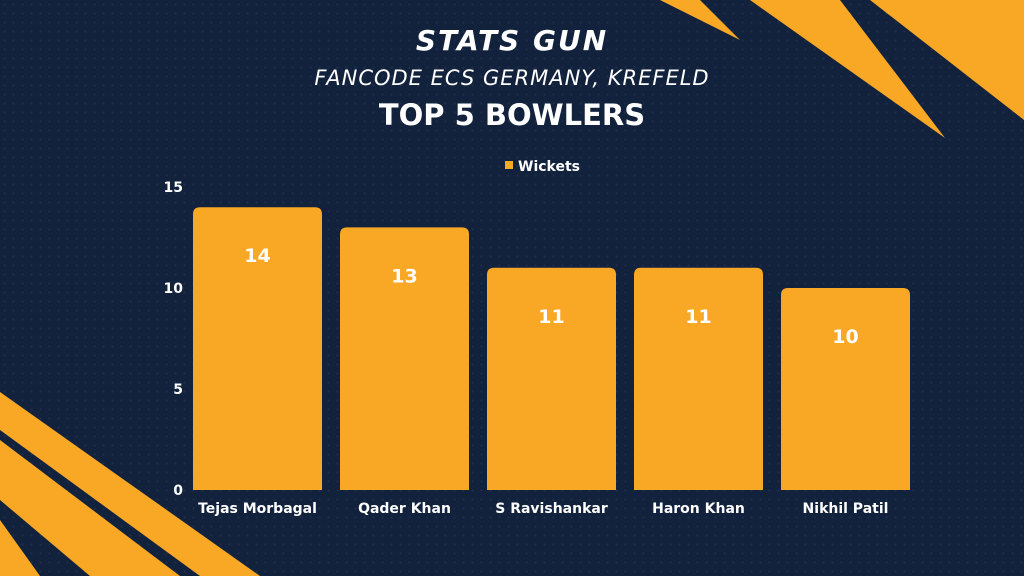  I want to click on bar-value-label: 13, so click(404, 276).